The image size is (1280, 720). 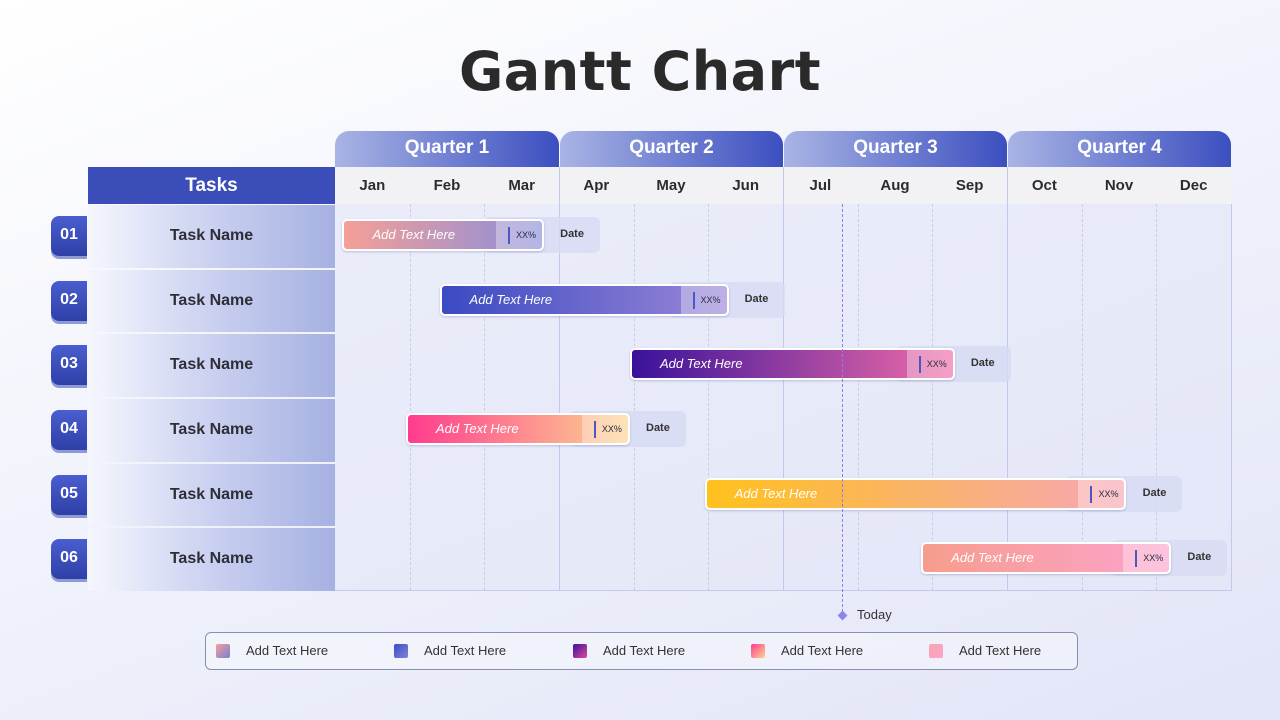 I want to click on task-bar-group-04: Date Add Text Here XX%, so click(x=545, y=429).